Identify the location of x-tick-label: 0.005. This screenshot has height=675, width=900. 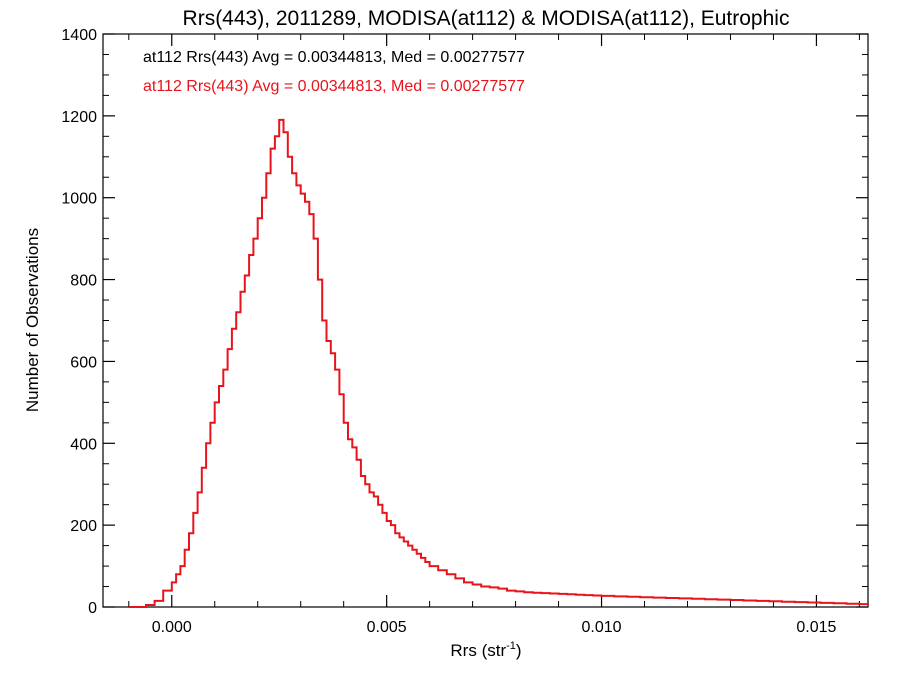
(387, 627).